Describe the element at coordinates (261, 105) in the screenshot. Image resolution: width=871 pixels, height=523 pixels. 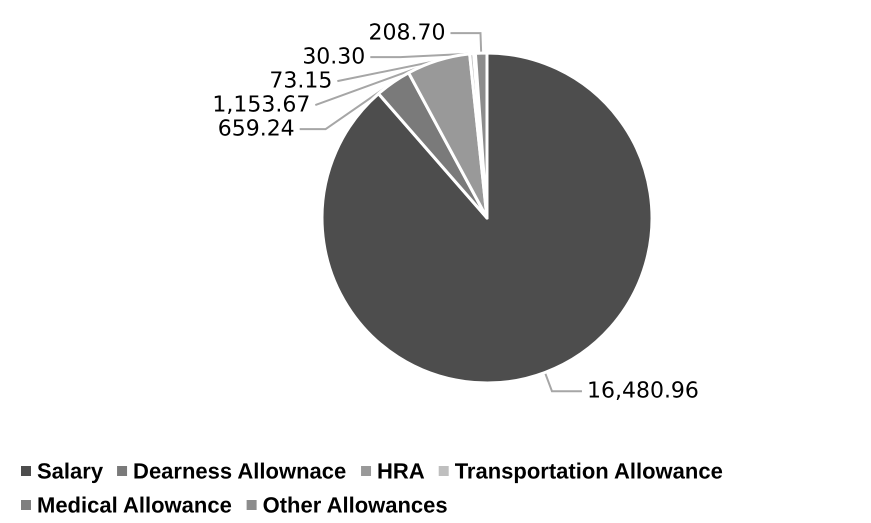
I see `data-label: 1,153.67` at that location.